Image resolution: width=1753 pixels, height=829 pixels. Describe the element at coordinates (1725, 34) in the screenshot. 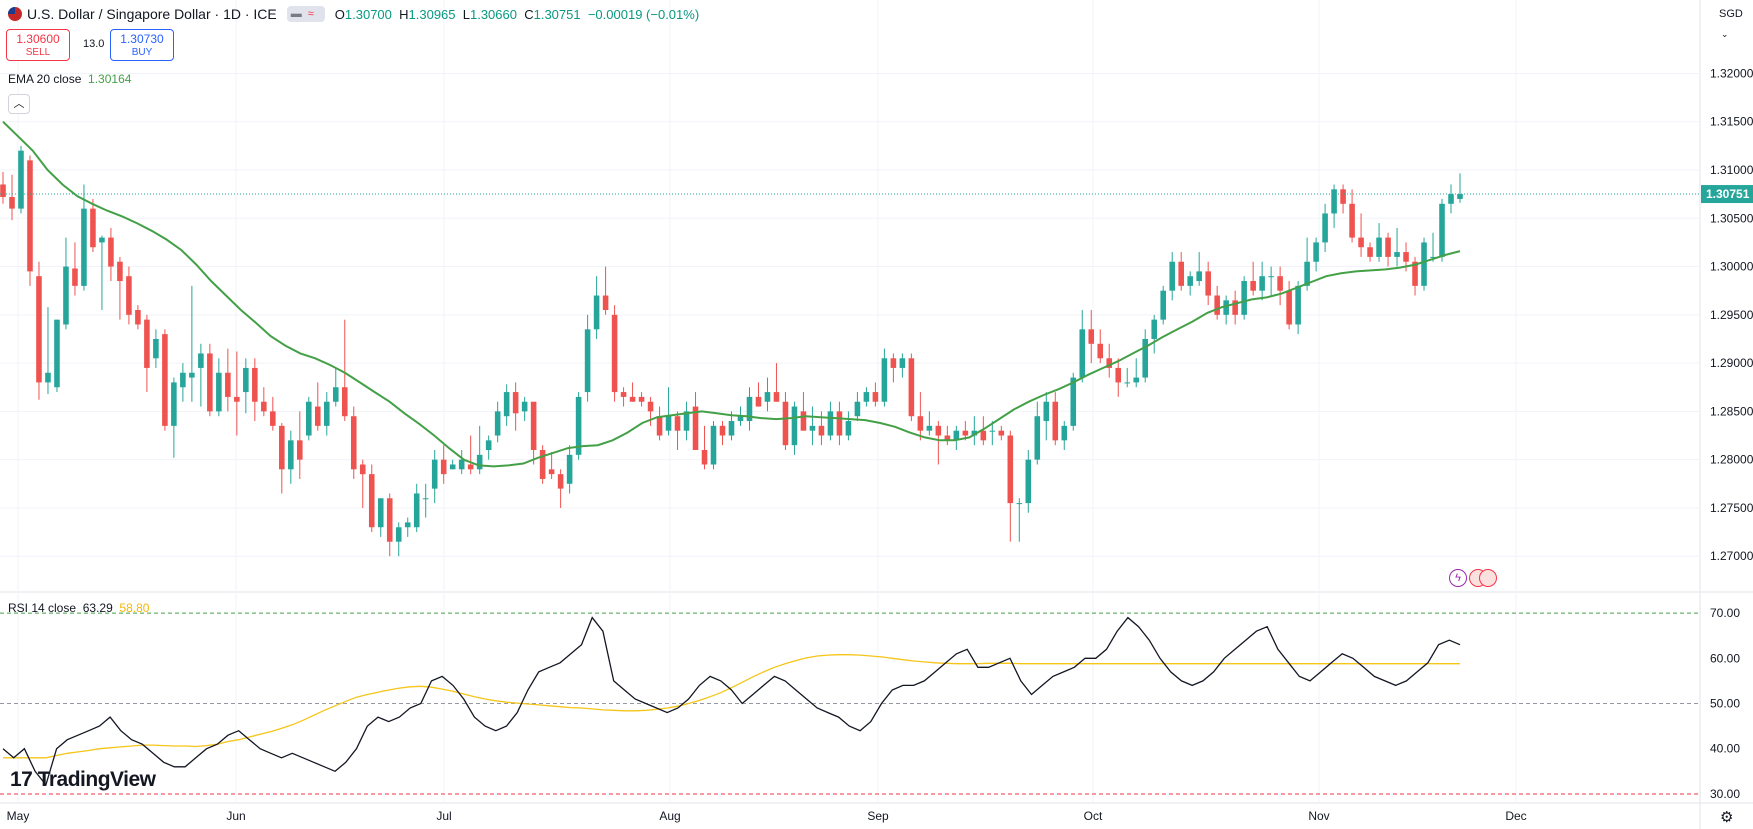

I see `chevron-down-icon: ⌄` at that location.